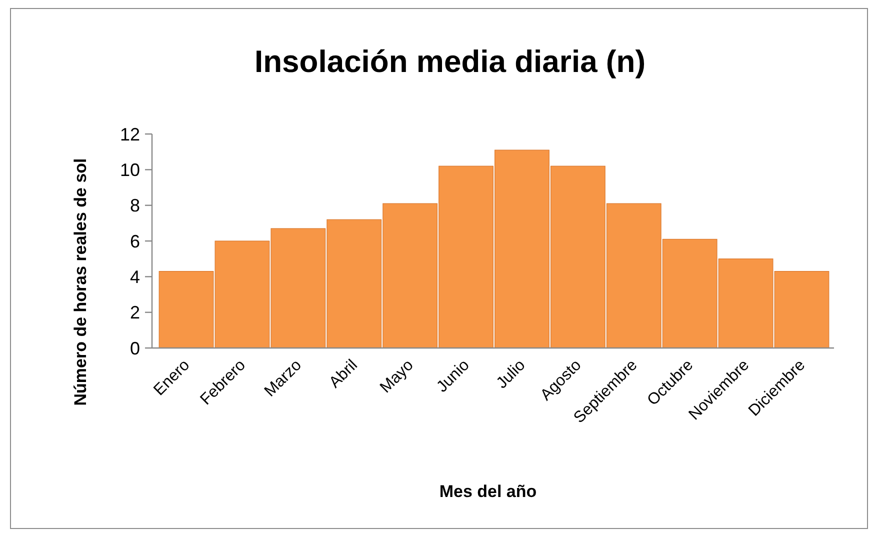  I want to click on x-tick-label: Julio, so click(511, 374).